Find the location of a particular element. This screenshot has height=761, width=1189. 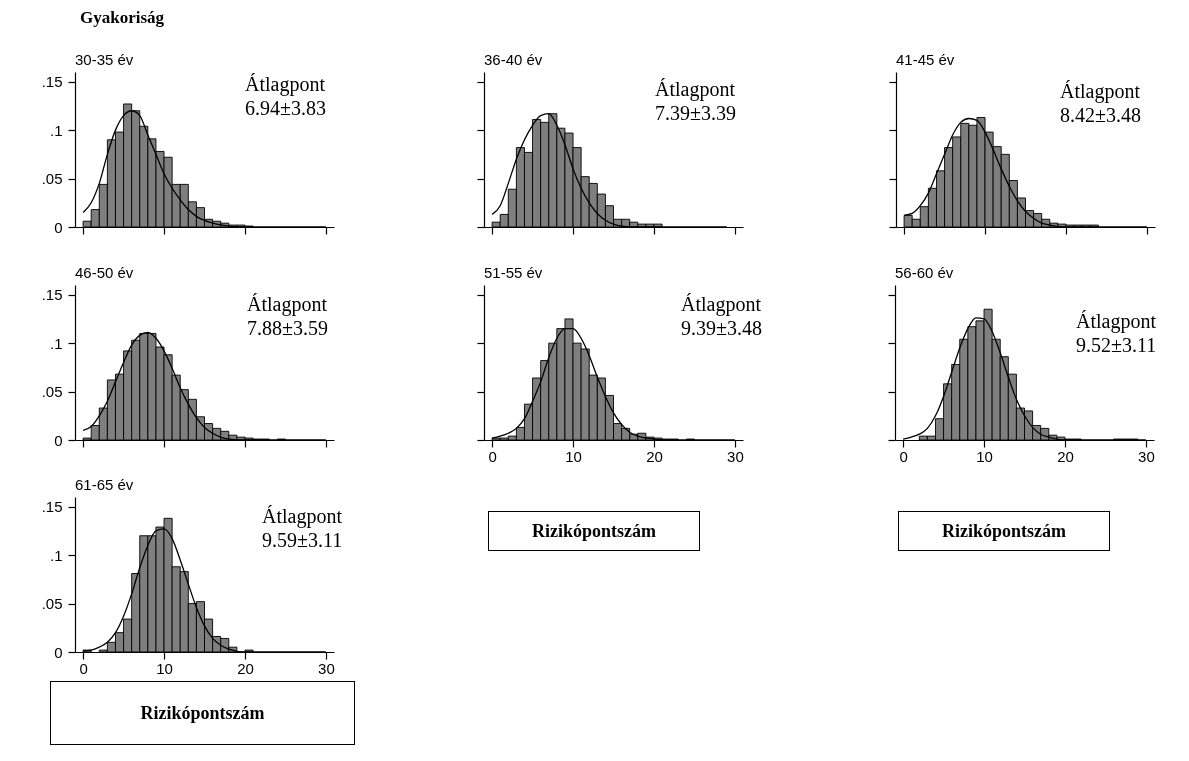

annotation: 6.94±3.83 is located at coordinates (285, 108).